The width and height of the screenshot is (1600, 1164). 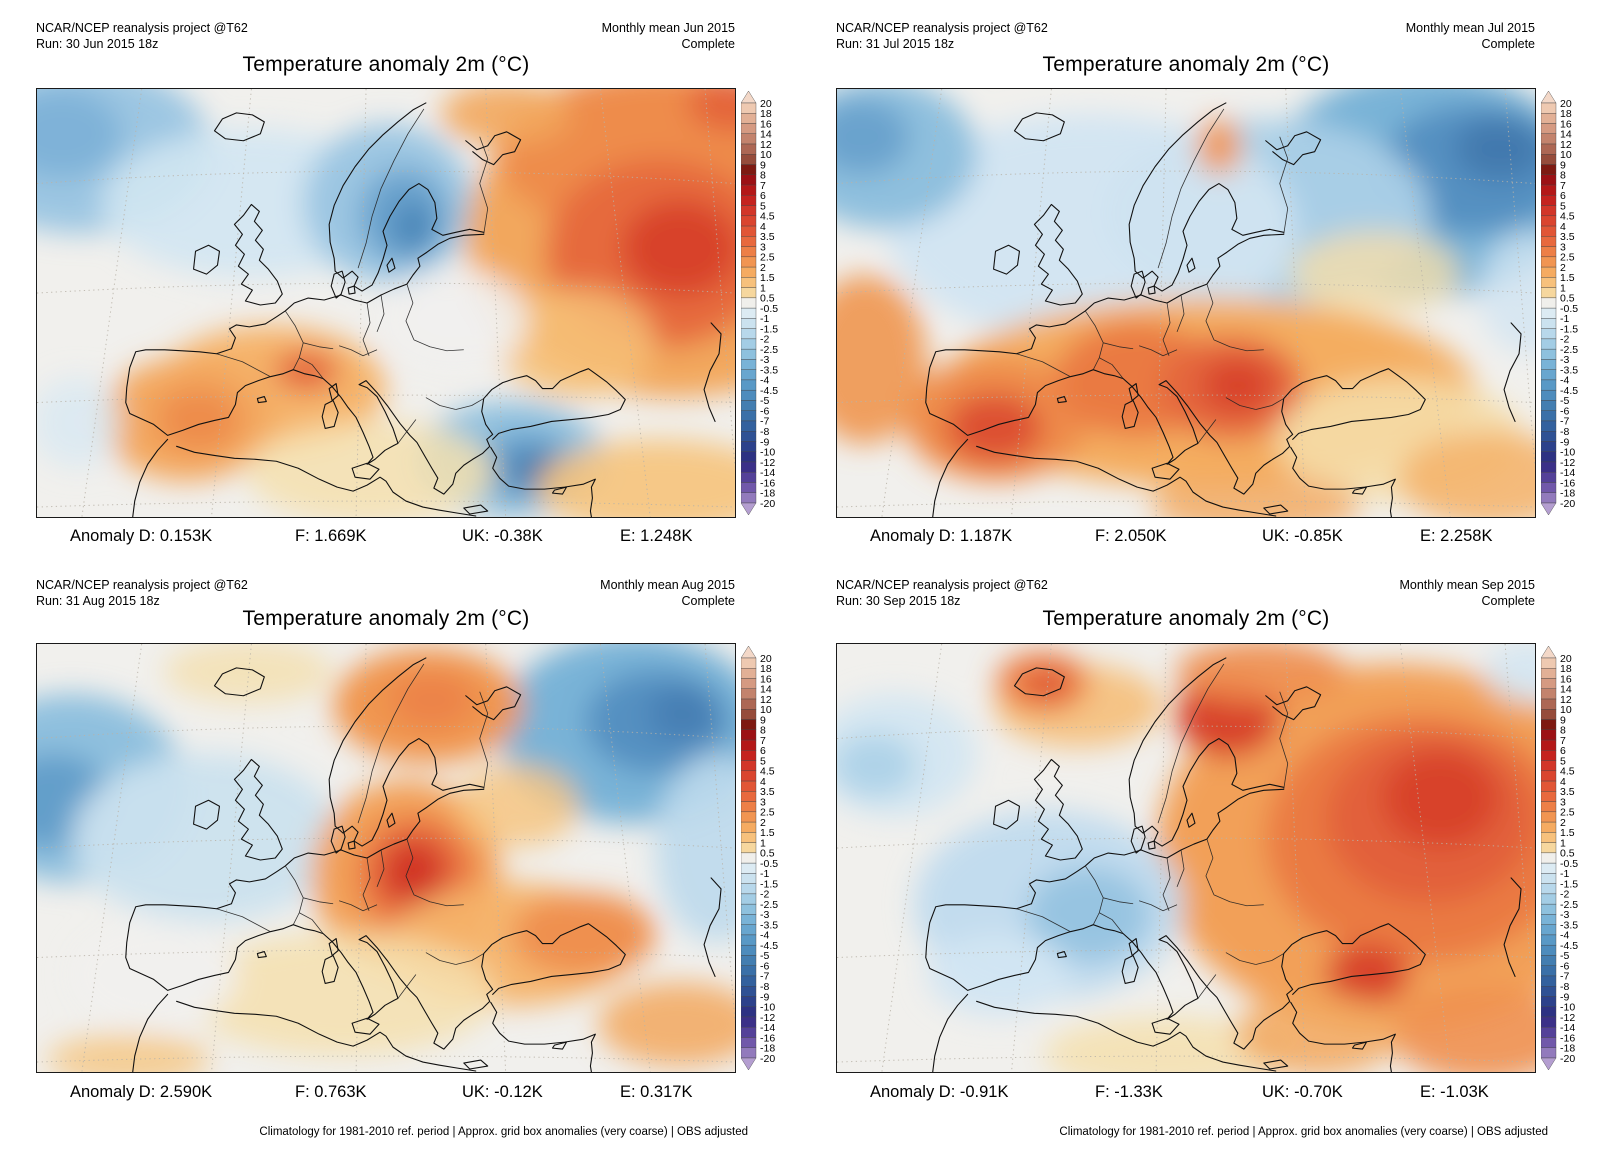 I want to click on svg-text: 2, so click(x=763, y=268).